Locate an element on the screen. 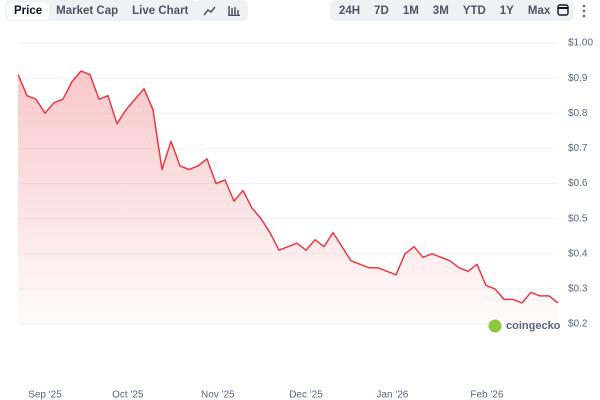  range-group: 24H 7D 1M 3M YTD 1Y Max is located at coordinates (445, 10).